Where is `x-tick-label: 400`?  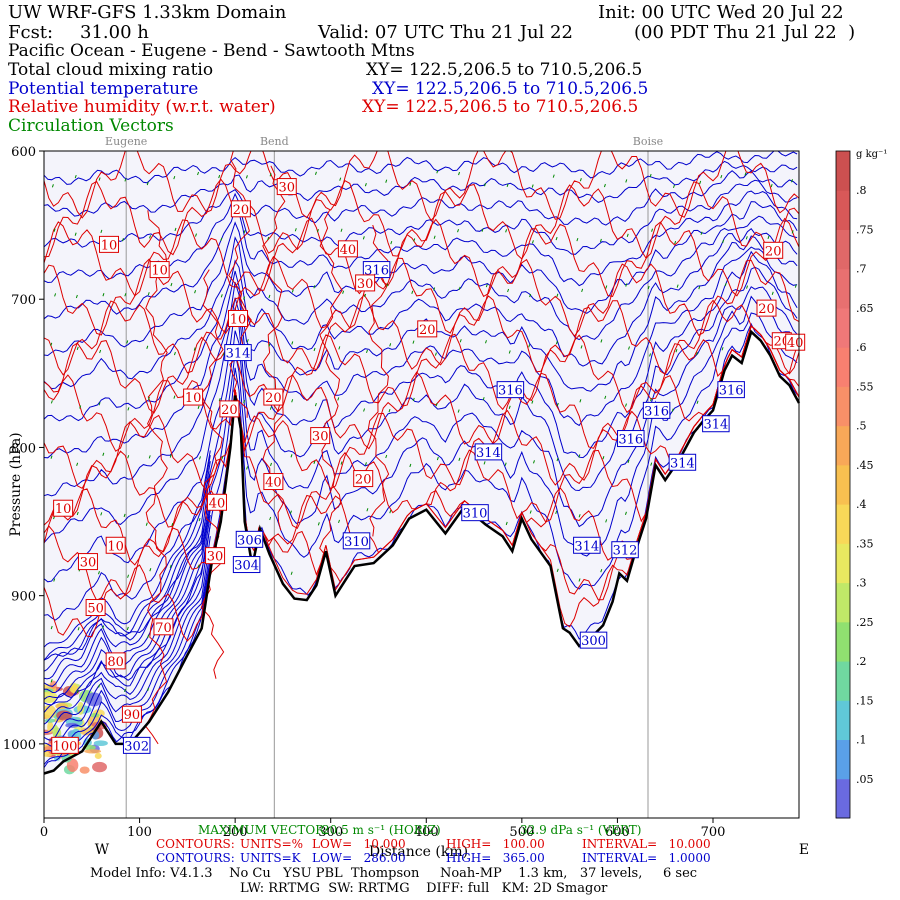
x-tick-label: 400 is located at coordinates (426, 832).